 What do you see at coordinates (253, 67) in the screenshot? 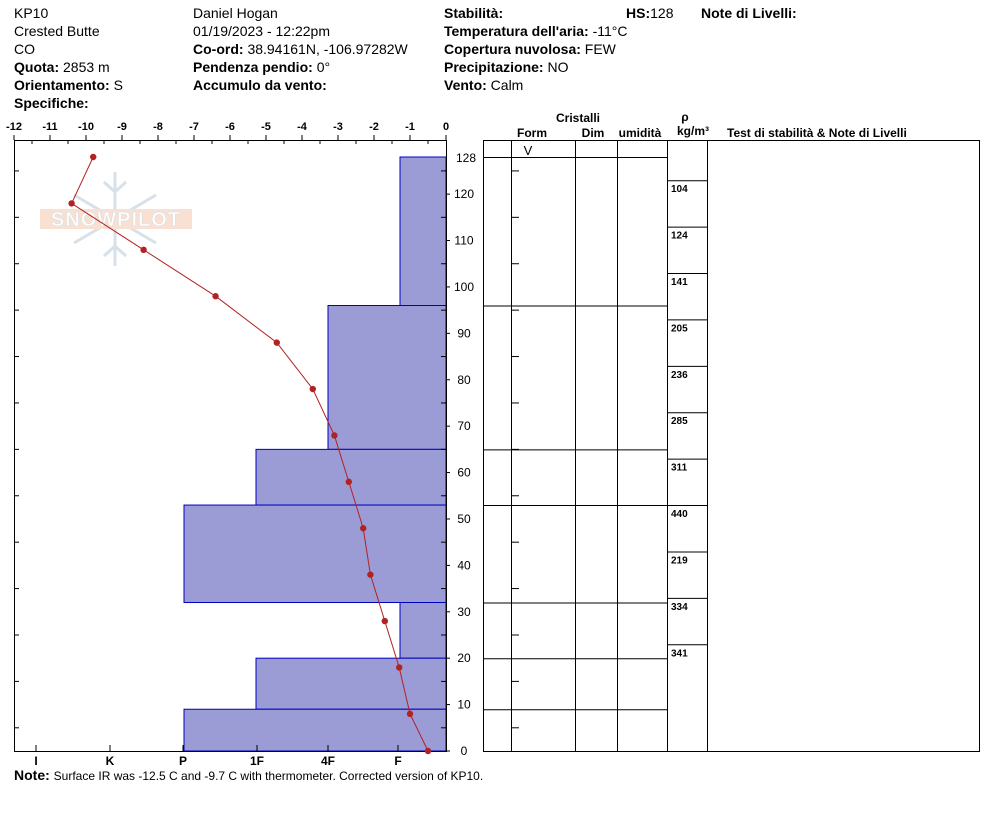
I see `slope-label: Pendenza pendio:` at bounding box center [253, 67].